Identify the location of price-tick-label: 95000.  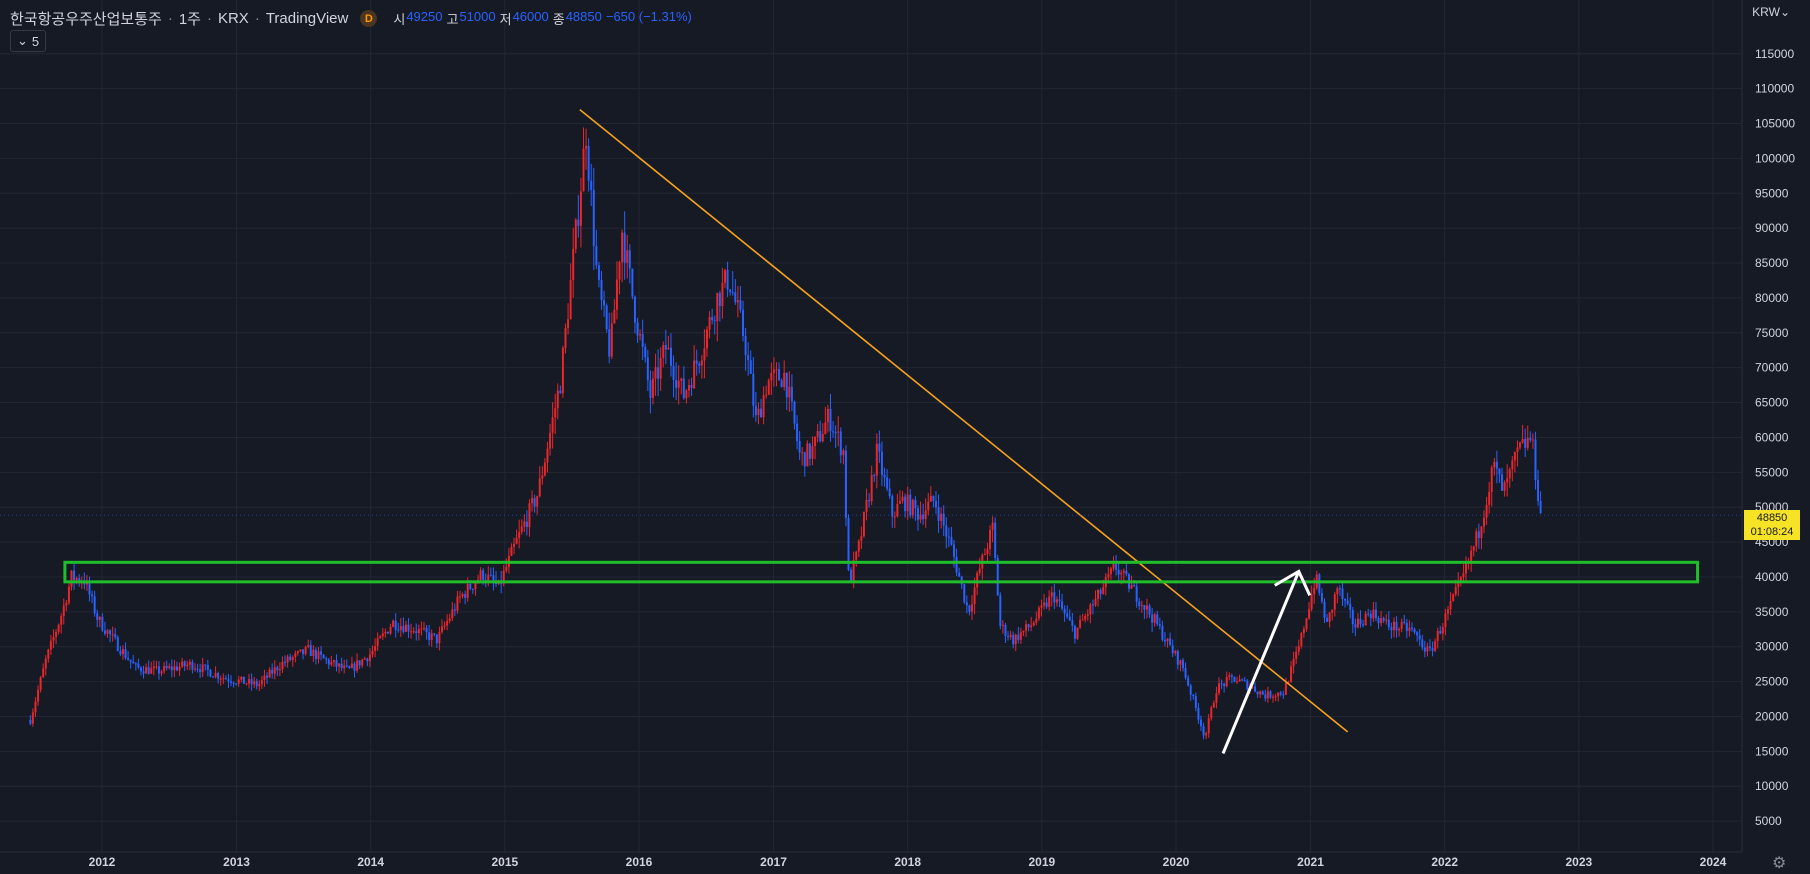
(1772, 193).